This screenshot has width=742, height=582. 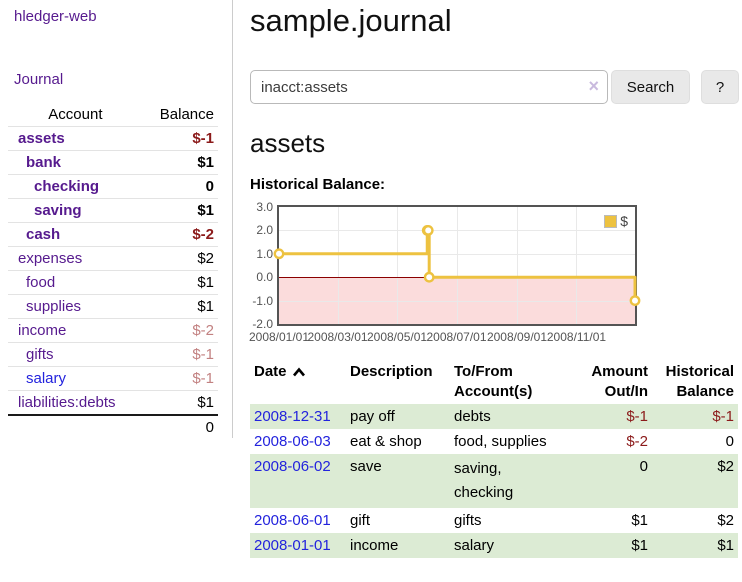 What do you see at coordinates (209, 186) in the screenshot?
I see `account-balance: 0` at bounding box center [209, 186].